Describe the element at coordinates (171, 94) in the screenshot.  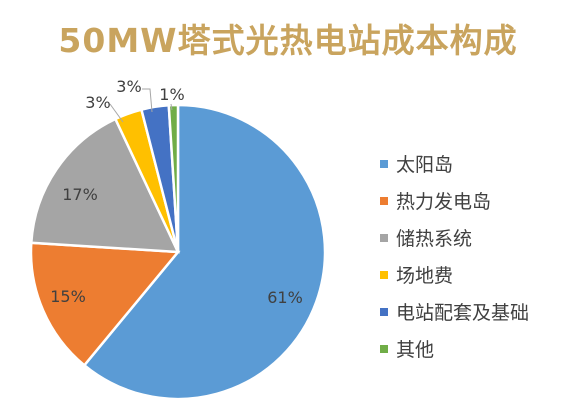
I see `slice-label-6: 1%` at that location.